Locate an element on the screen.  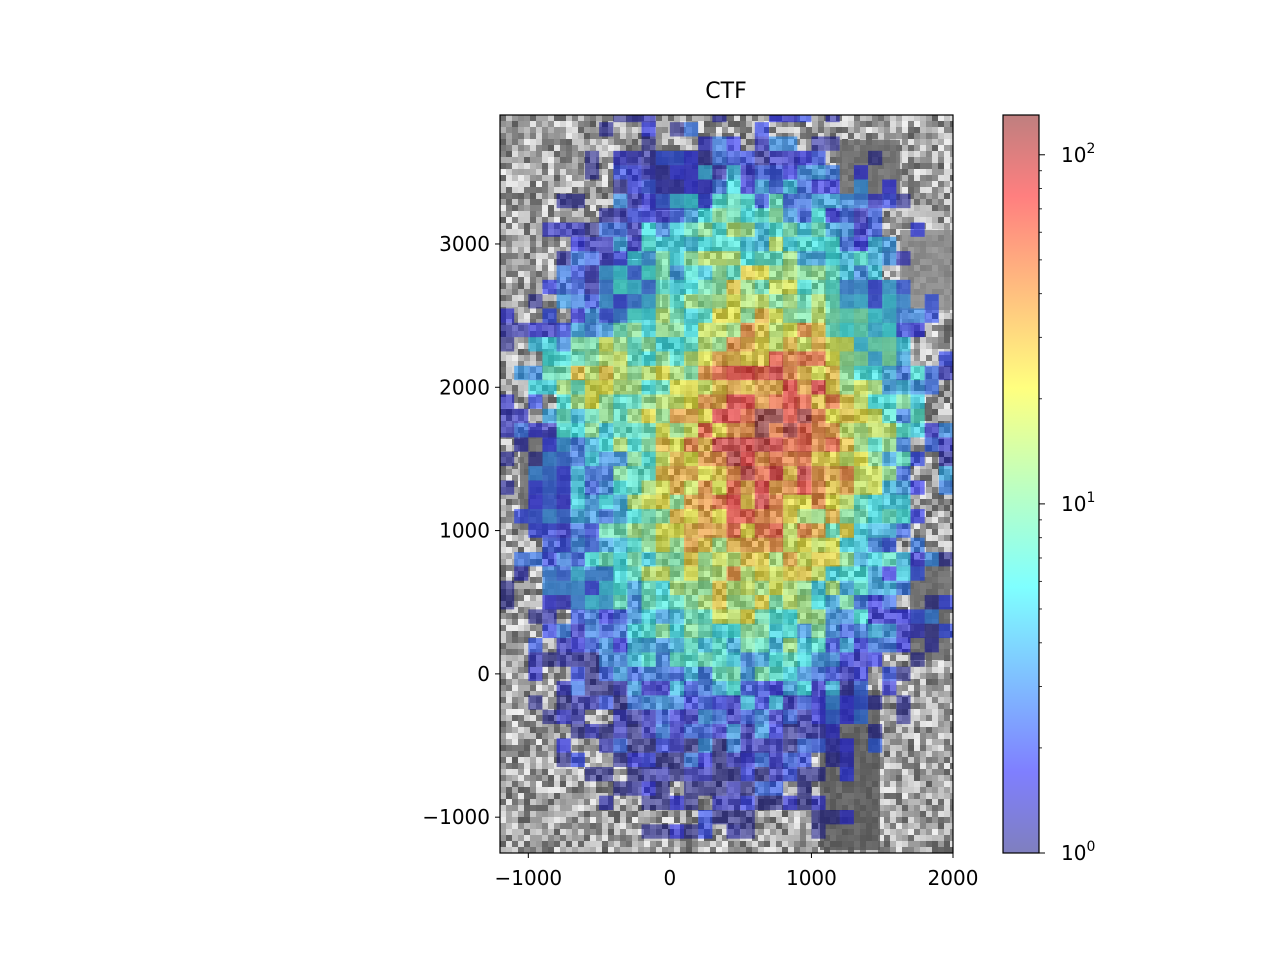
chart-title: CTF is located at coordinates (725, 91).